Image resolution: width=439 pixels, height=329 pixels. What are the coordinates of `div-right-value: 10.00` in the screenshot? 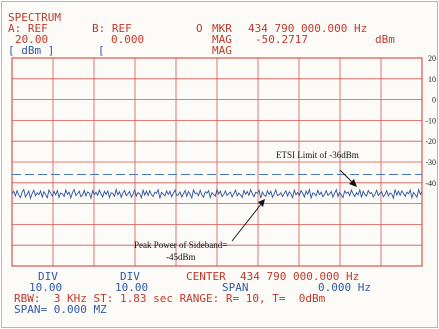 It's located at (132, 287).